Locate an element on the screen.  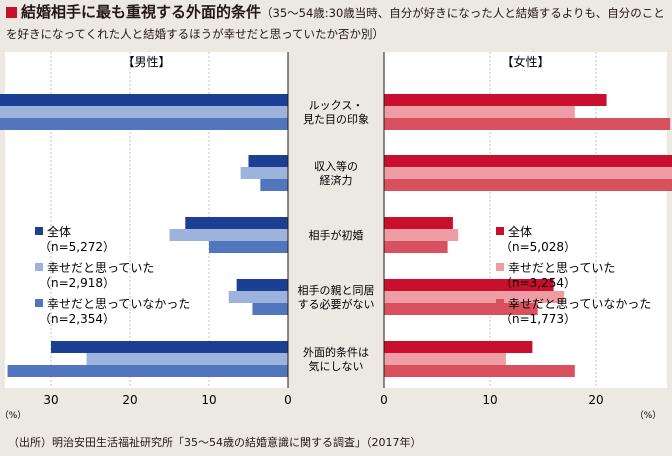
male-panel-title: 【男性】 is located at coordinates (146, 62).